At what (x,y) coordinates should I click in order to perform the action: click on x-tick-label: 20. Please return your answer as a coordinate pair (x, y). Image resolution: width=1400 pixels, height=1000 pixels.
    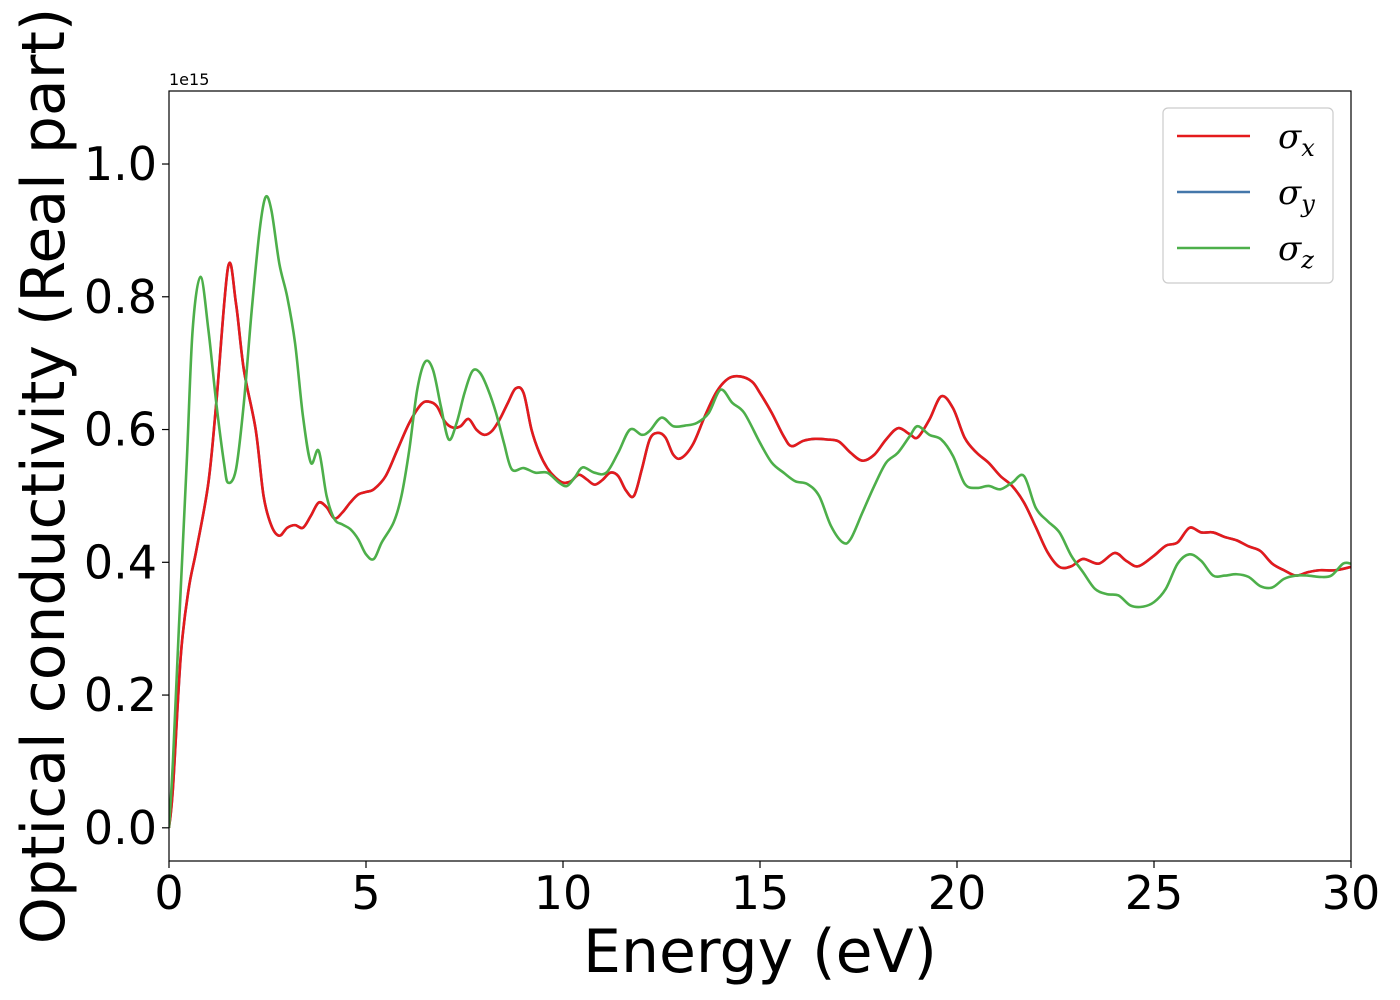
    Looking at the image, I should click on (957, 893).